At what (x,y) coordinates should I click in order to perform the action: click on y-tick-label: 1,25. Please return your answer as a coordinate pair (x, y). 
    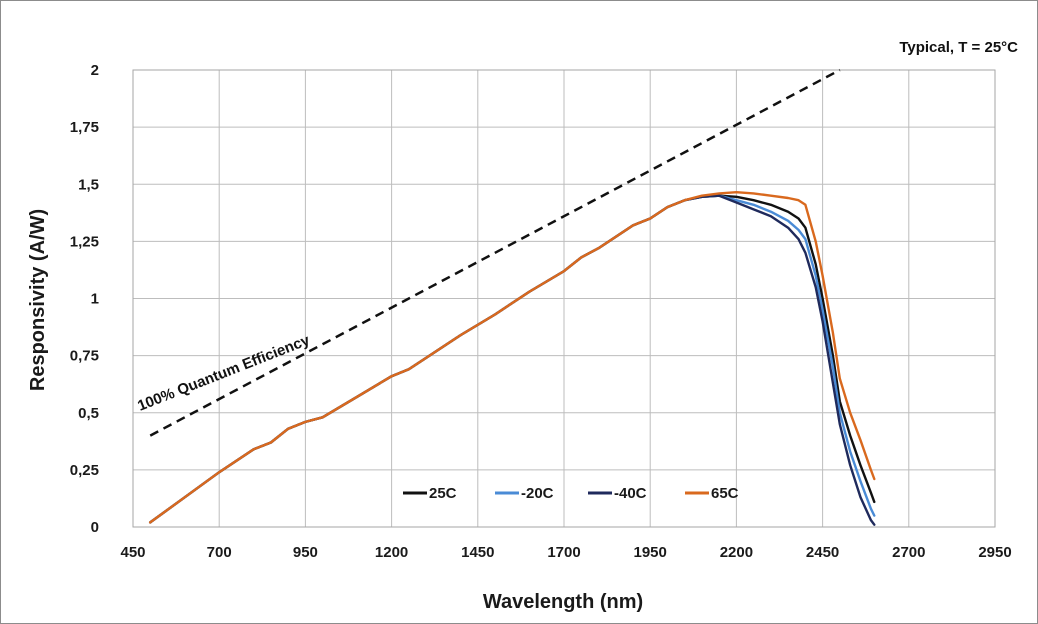
    Looking at the image, I should click on (84, 241).